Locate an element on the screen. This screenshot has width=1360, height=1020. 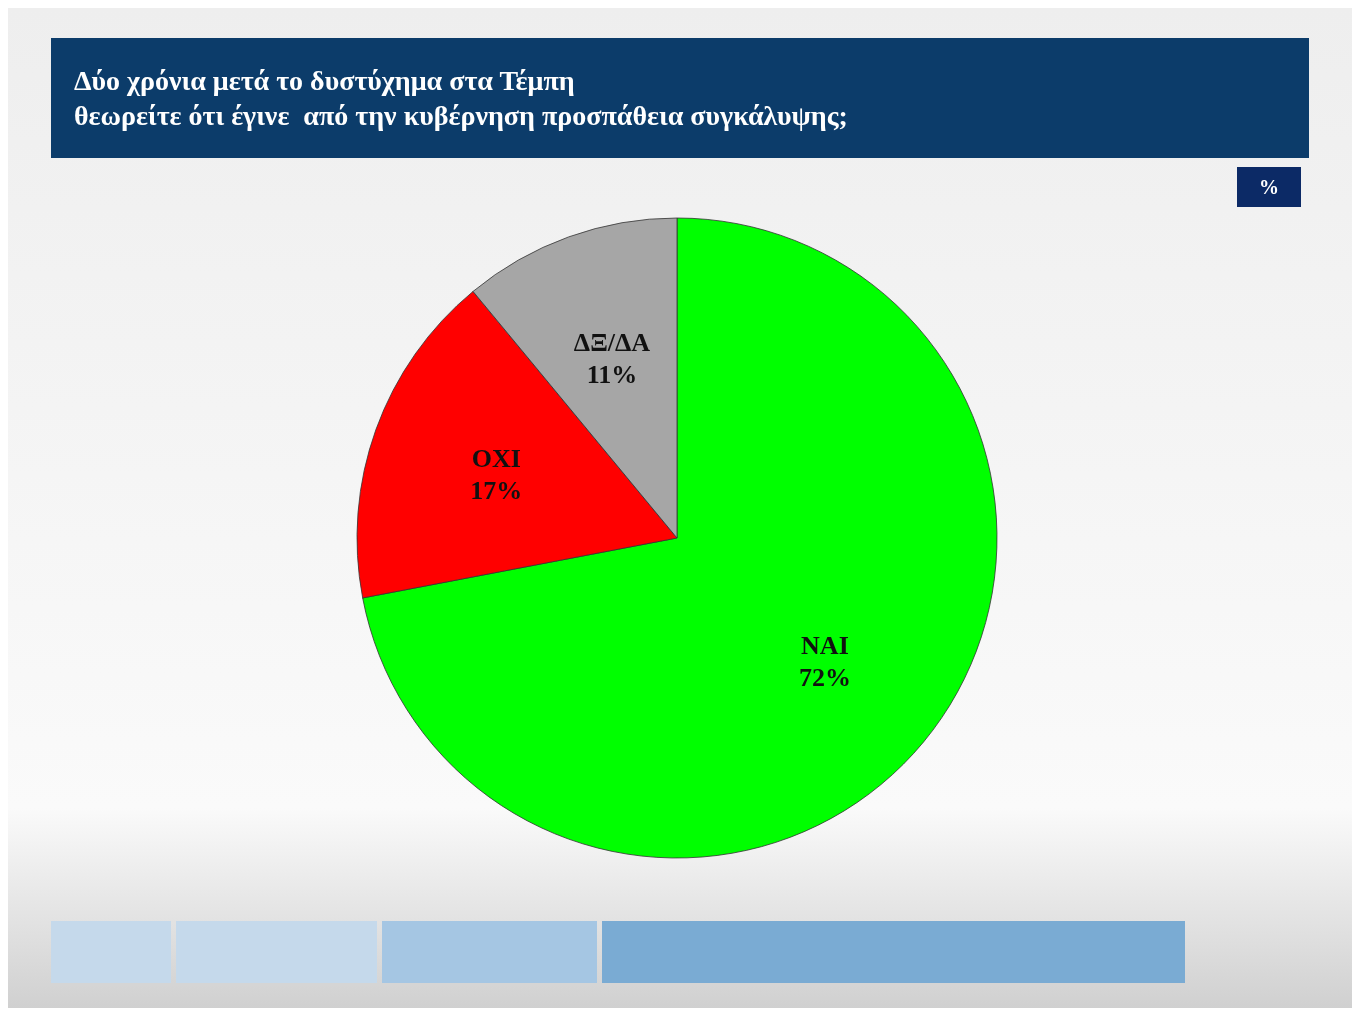
data-label: 17% is located at coordinates (496, 490).